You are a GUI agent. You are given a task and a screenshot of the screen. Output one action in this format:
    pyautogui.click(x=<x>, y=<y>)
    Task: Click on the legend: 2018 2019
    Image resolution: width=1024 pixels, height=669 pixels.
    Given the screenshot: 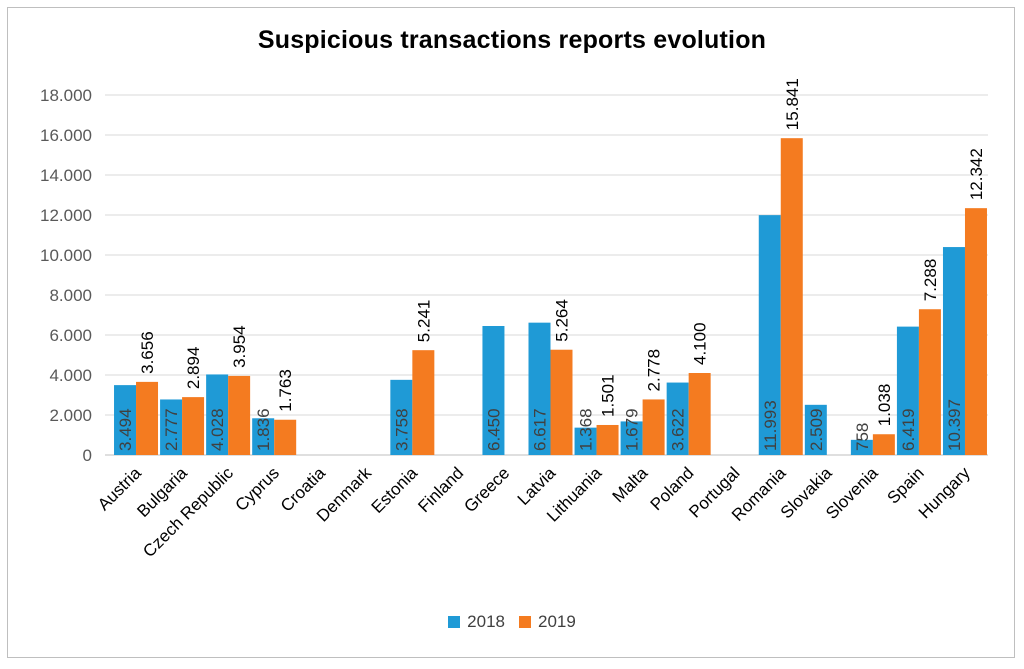 What is the action you would take?
    pyautogui.click(x=512, y=622)
    